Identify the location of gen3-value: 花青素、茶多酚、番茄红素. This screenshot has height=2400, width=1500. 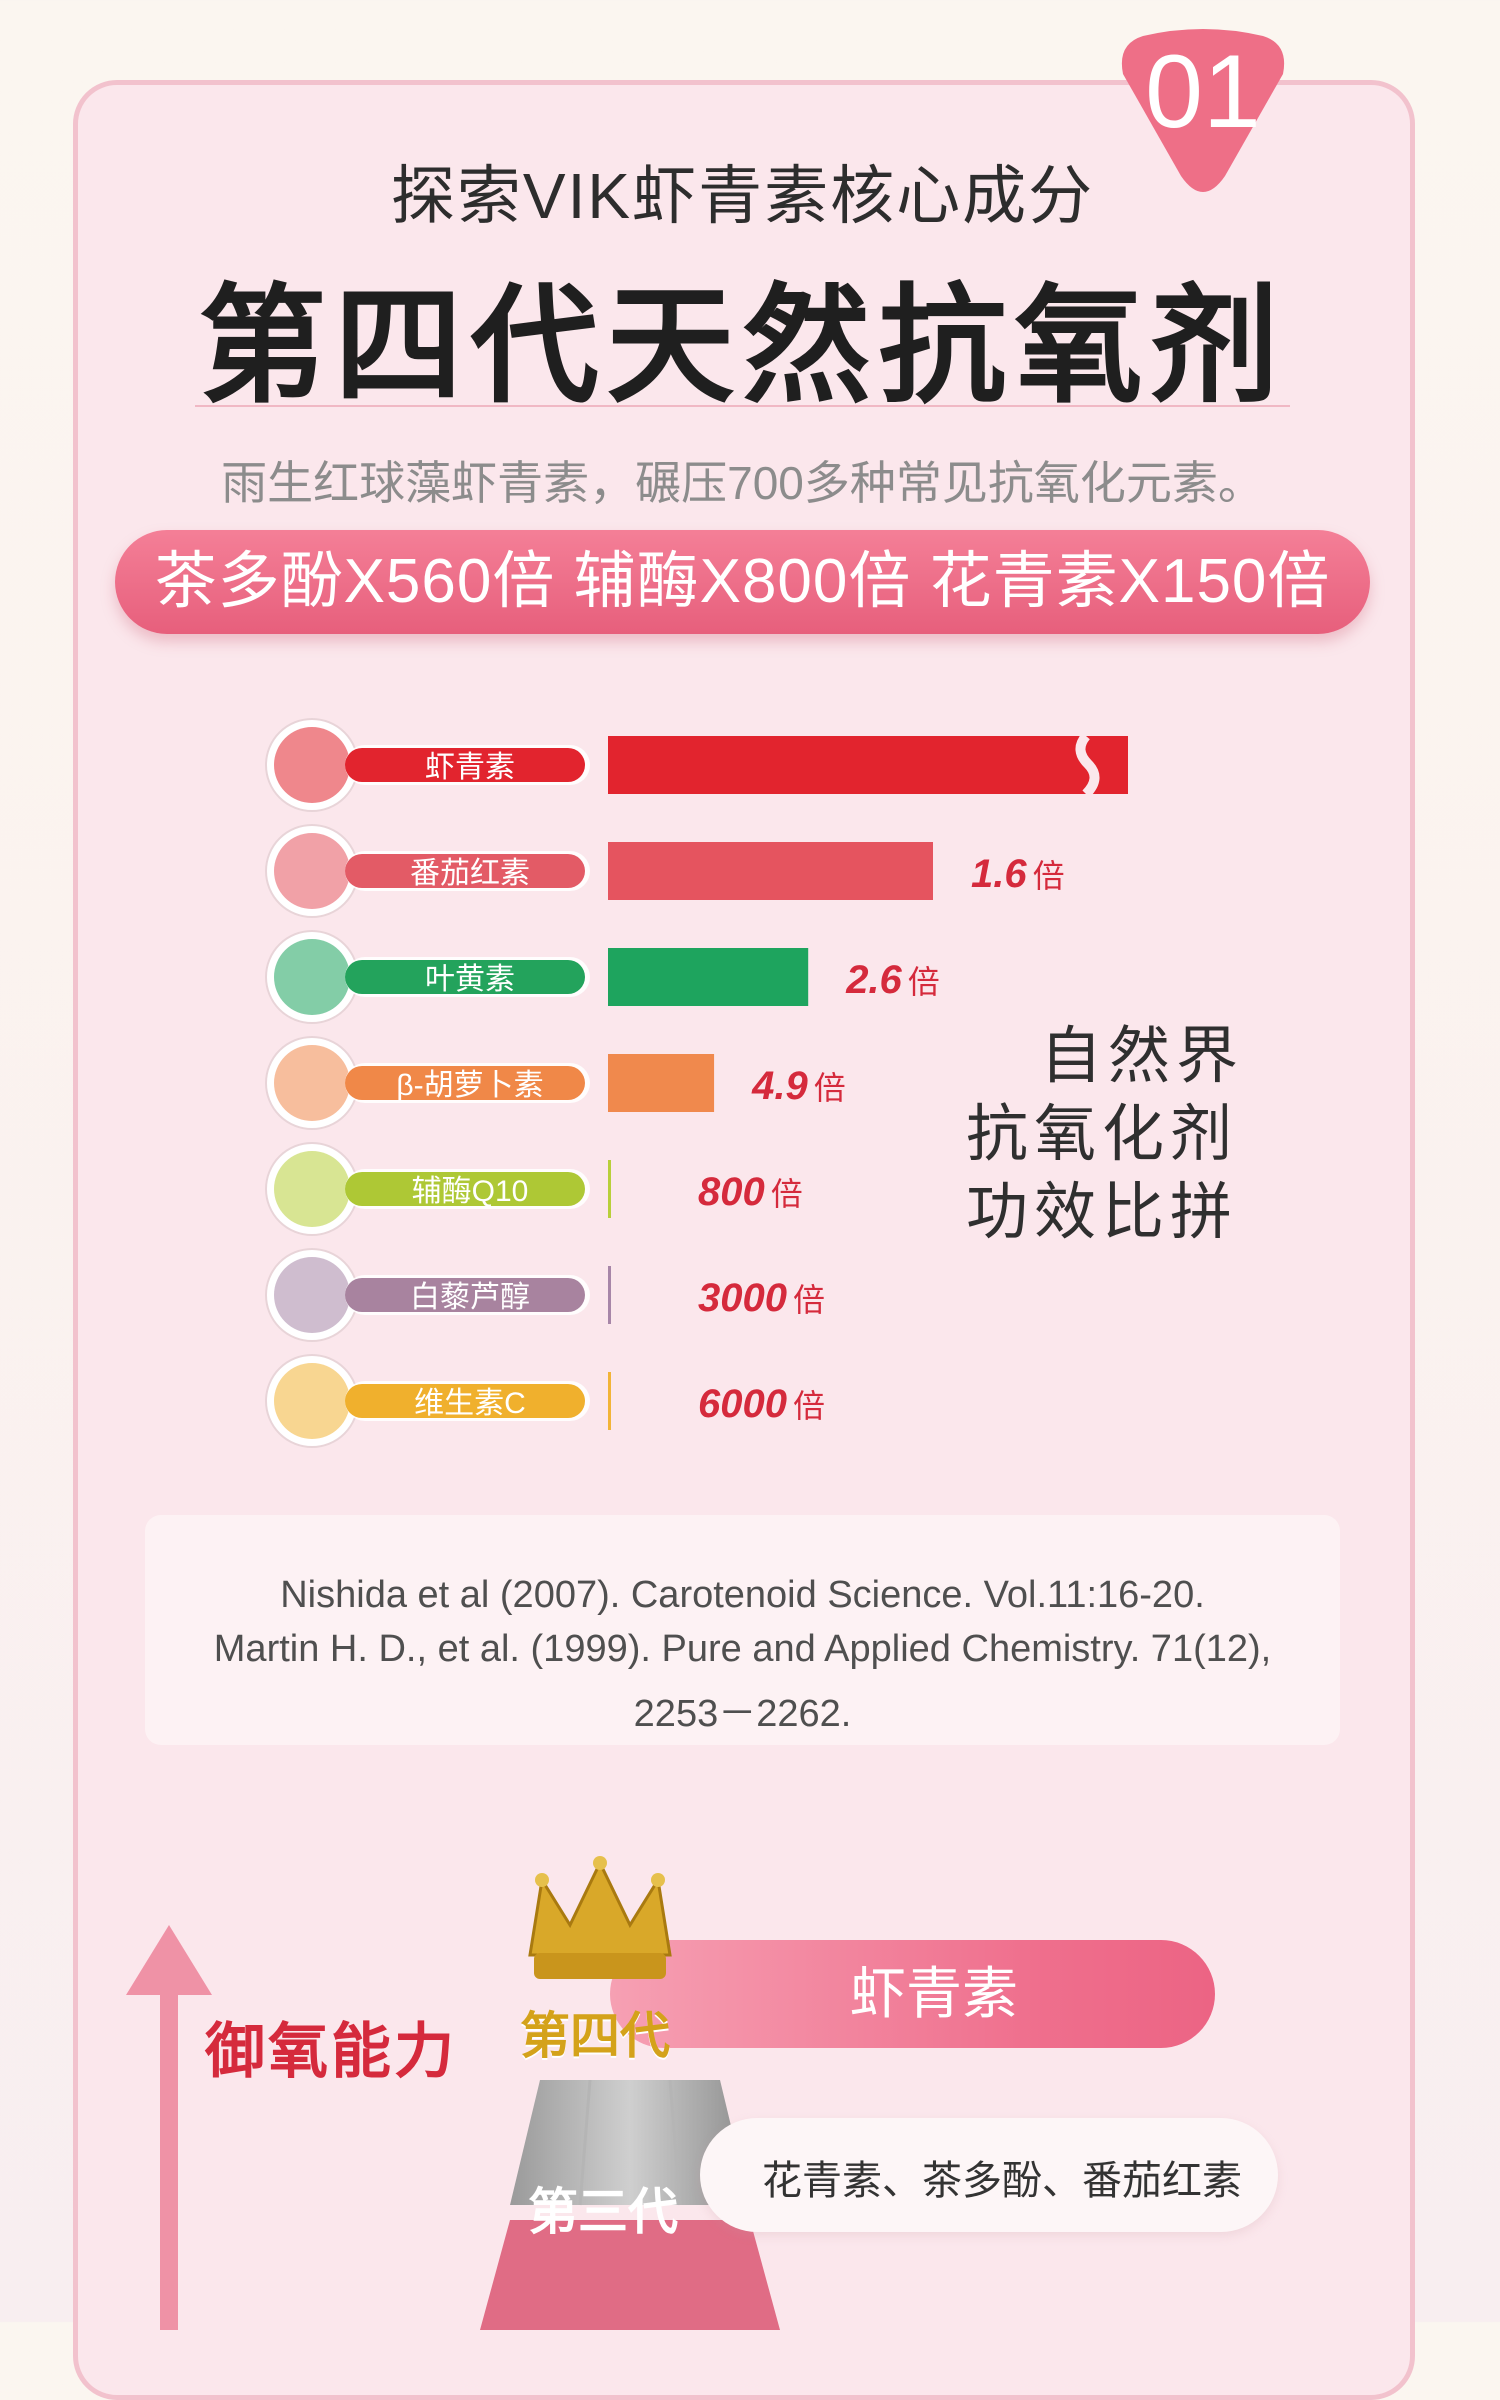
(1002, 2181).